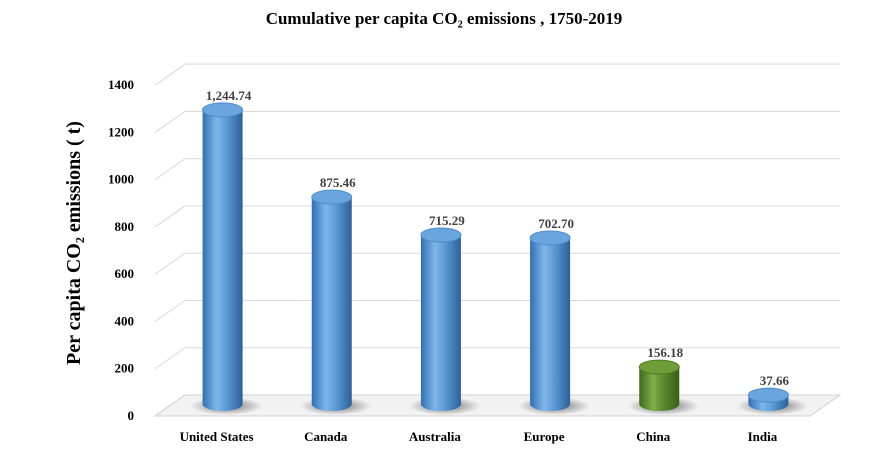  I want to click on data-label: 37.66, so click(775, 380).